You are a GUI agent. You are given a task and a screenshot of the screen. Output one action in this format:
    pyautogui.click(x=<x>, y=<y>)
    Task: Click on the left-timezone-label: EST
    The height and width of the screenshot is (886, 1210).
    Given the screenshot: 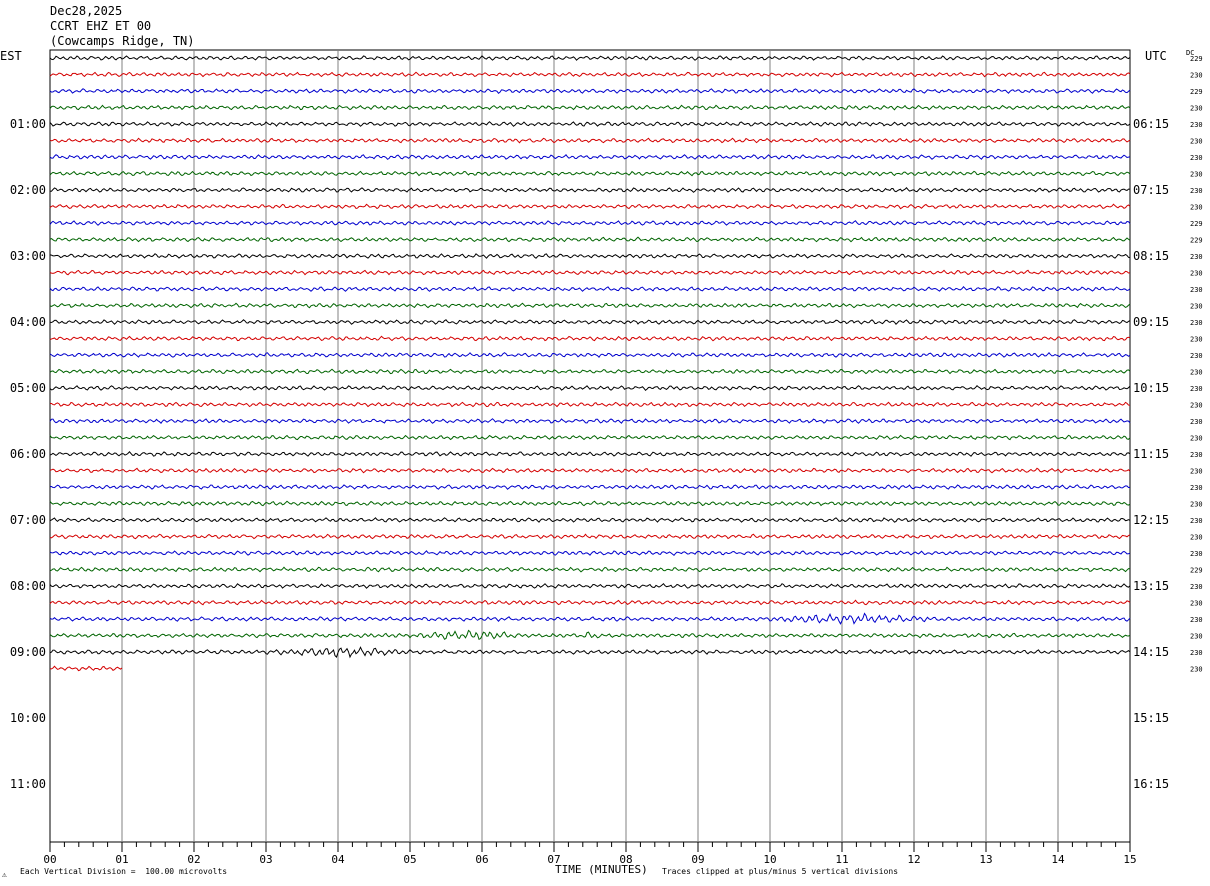 What is the action you would take?
    pyautogui.click(x=11, y=56)
    